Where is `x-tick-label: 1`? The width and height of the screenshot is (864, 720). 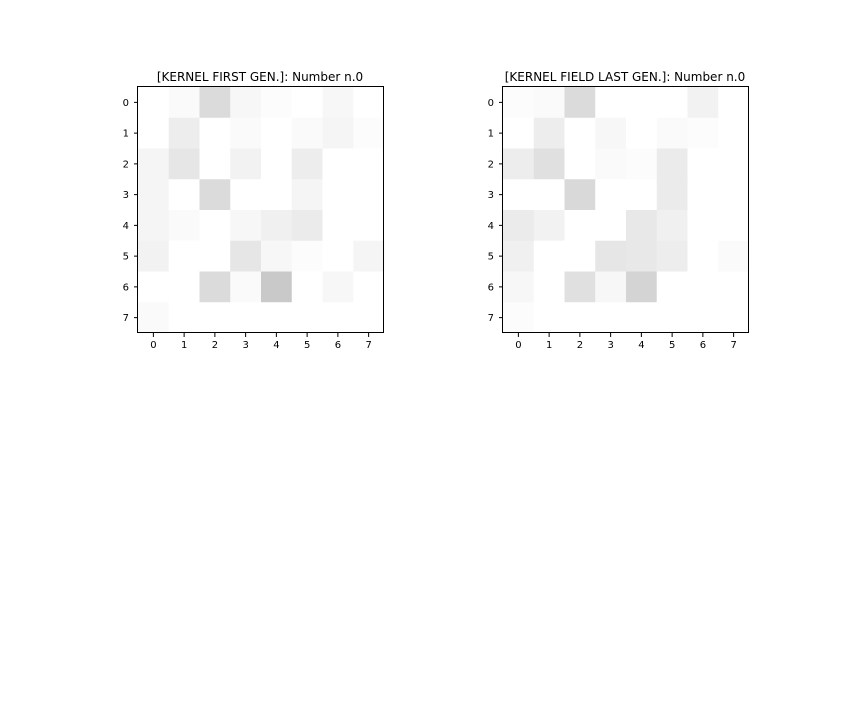 x-tick-label: 1 is located at coordinates (549, 345).